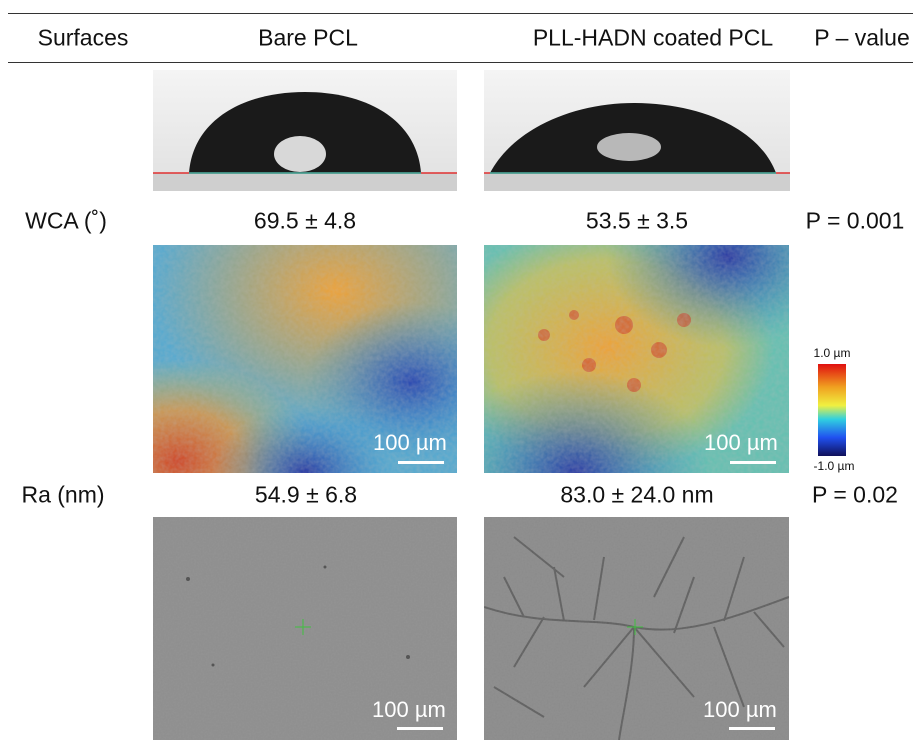  Describe the element at coordinates (653, 37) in the screenshot. I see `column-header: PLL-HADN coated PCL` at that location.